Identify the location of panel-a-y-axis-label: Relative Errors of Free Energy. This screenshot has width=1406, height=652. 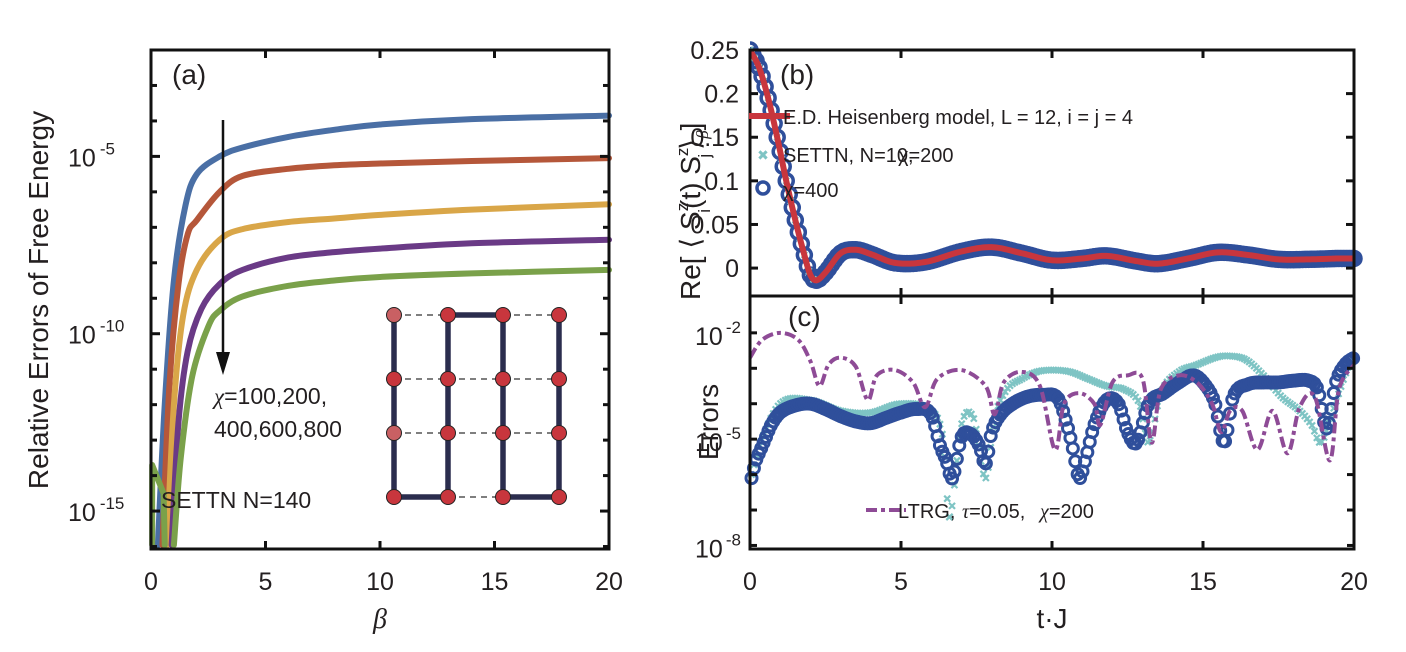
(38, 300).